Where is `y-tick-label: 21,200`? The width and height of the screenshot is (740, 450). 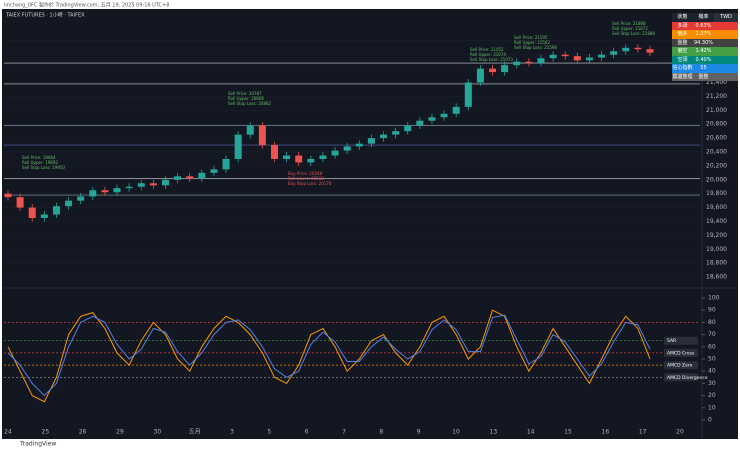 y-tick-label: 21,200 is located at coordinates (716, 96).